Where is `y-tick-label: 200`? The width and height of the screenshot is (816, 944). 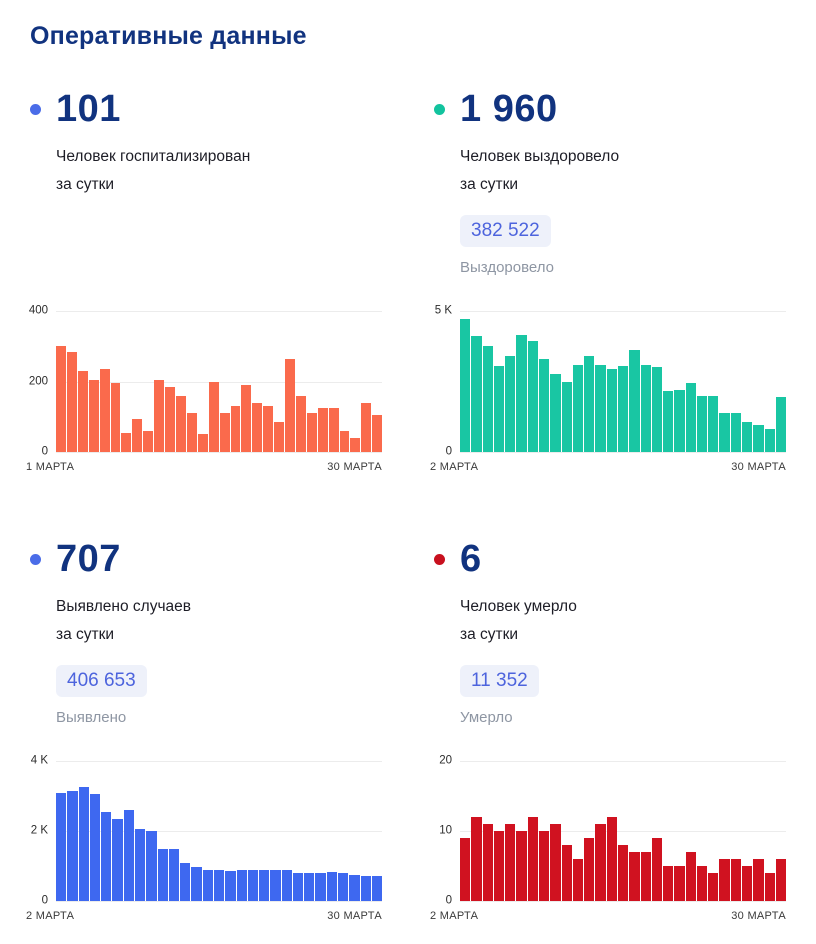
y-tick-label: 200 is located at coordinates (38, 380).